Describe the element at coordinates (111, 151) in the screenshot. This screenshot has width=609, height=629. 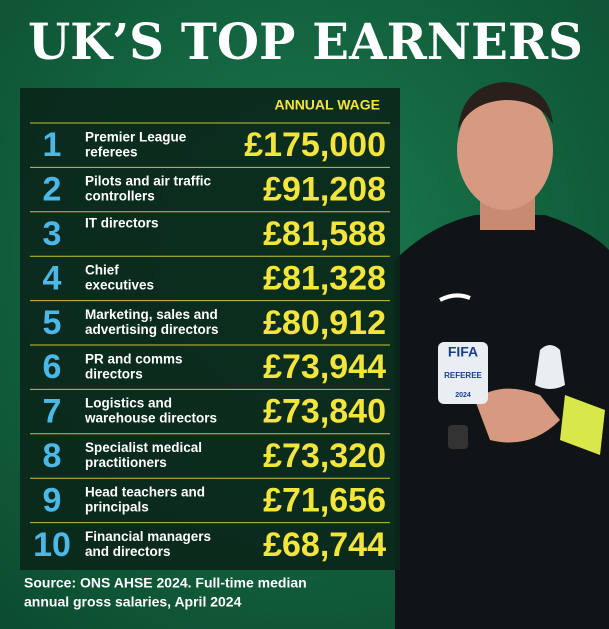
I see `job-title: referees` at that location.